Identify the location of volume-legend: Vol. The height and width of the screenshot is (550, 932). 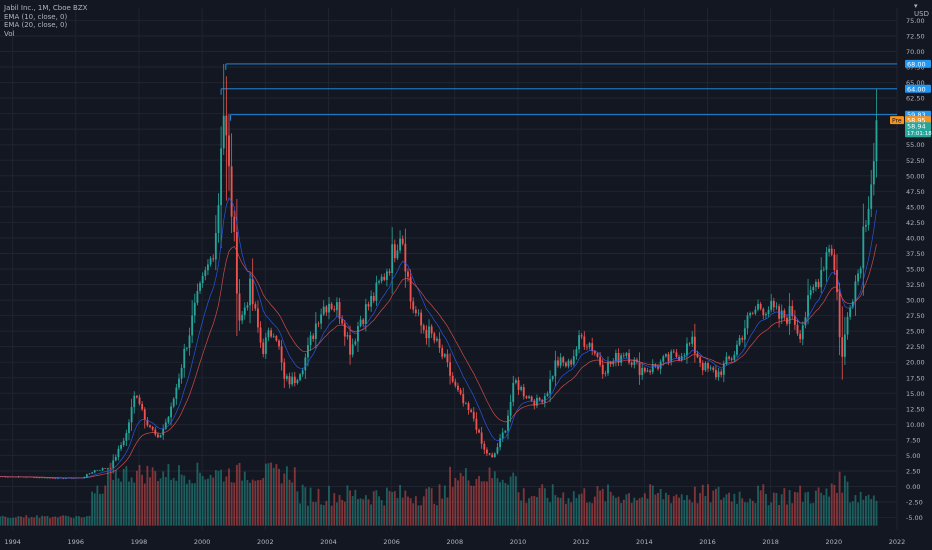
(9, 33).